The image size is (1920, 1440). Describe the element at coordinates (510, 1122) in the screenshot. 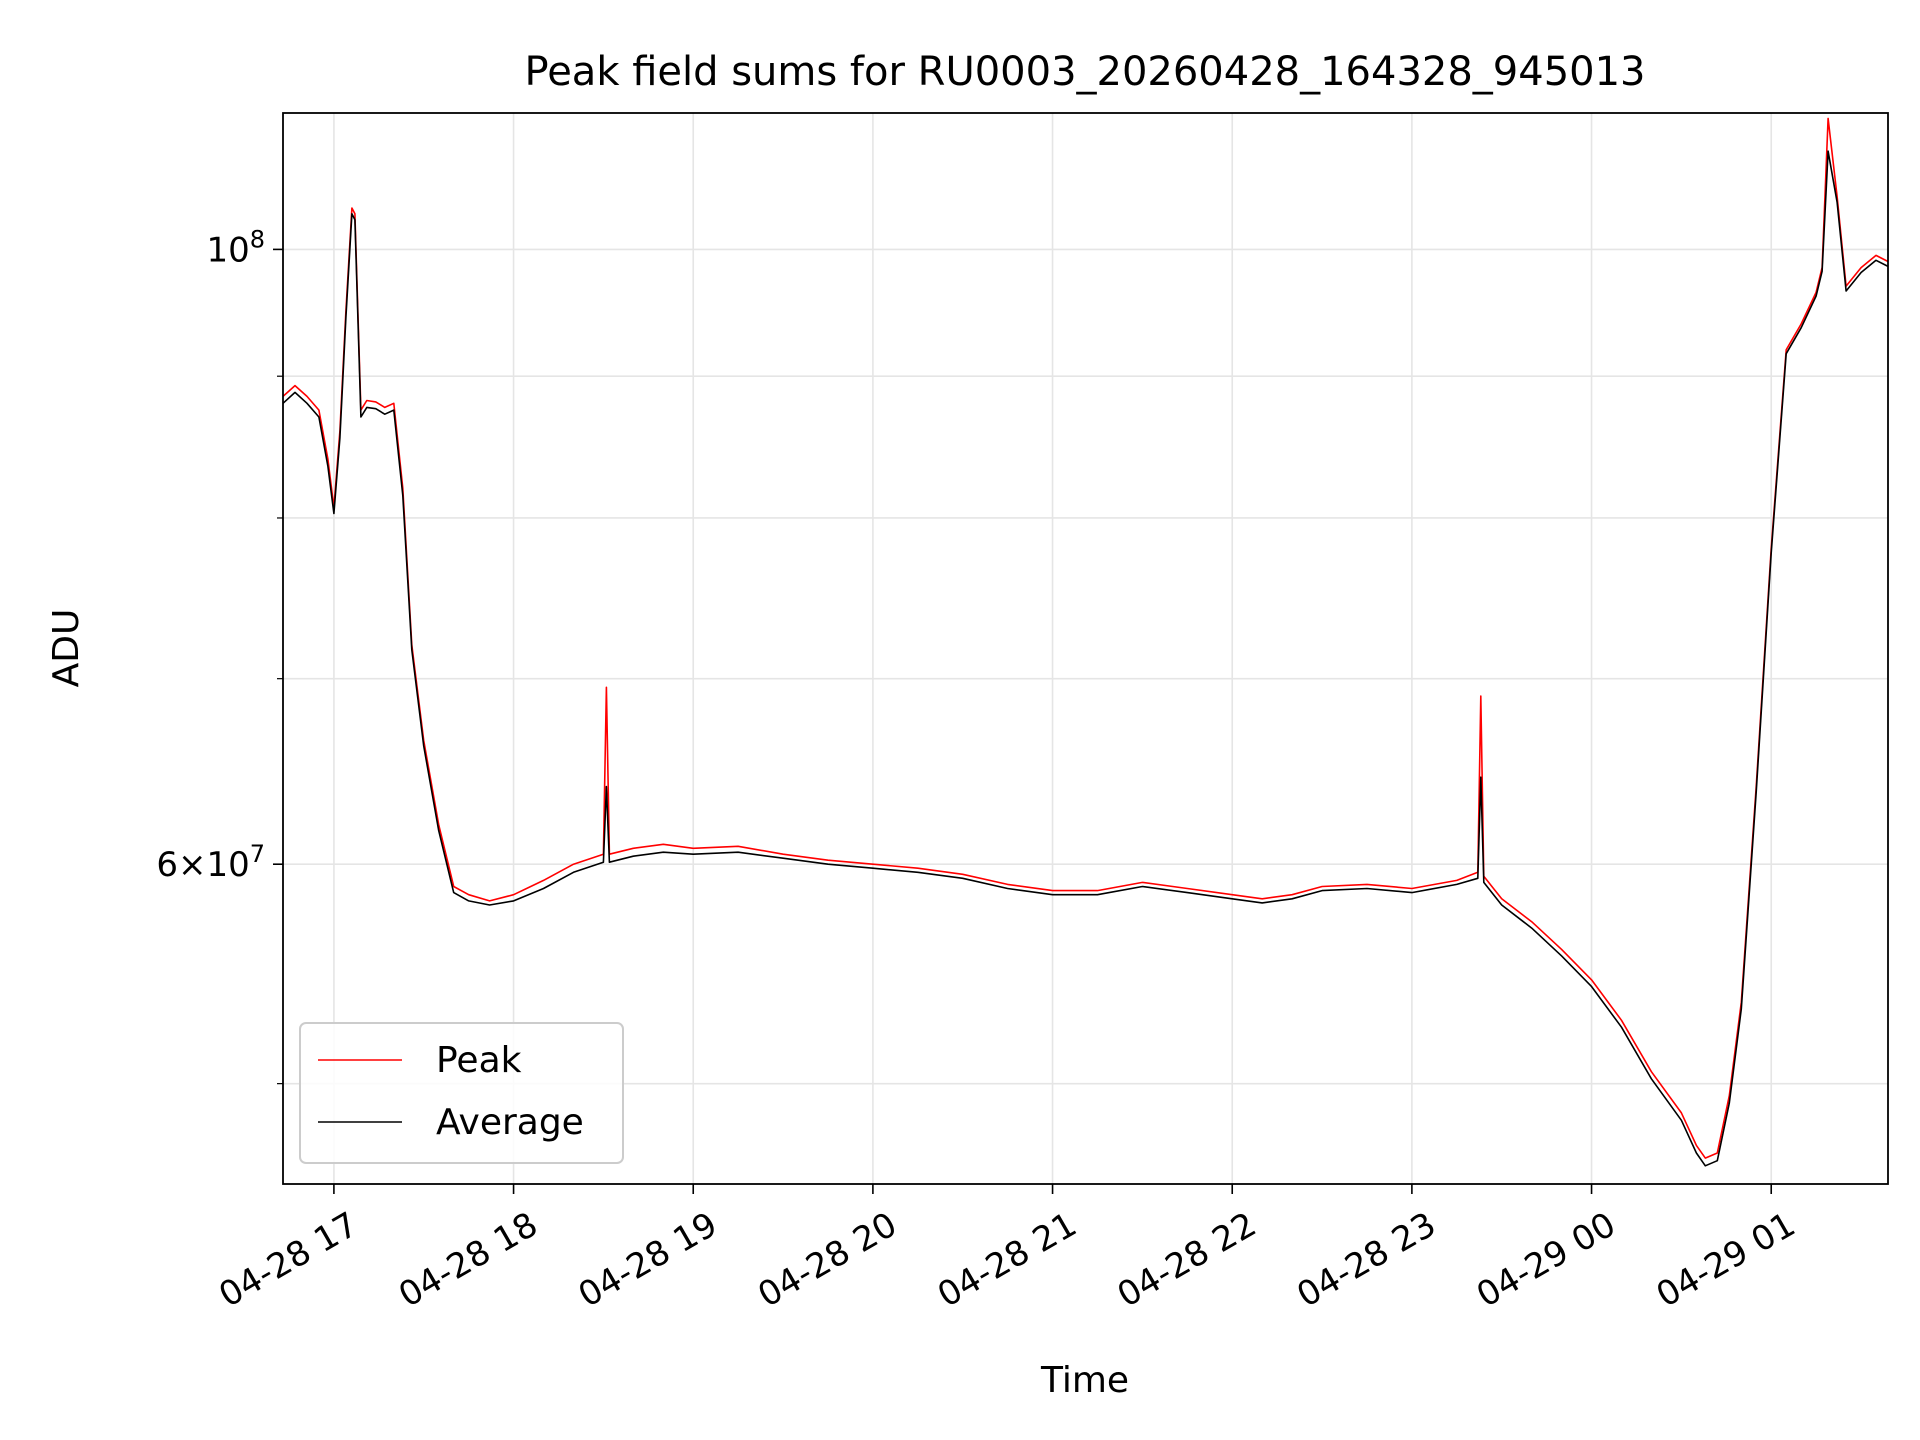

I see `legend-label-average: Average` at that location.